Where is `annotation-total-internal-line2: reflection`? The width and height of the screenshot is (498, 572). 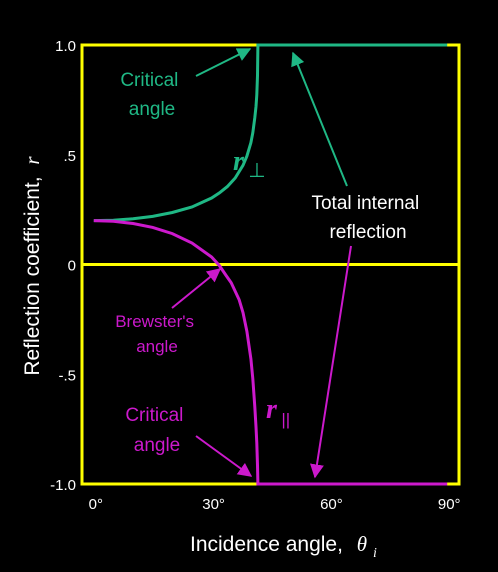
annotation-total-internal-line2: reflection is located at coordinates (367, 232).